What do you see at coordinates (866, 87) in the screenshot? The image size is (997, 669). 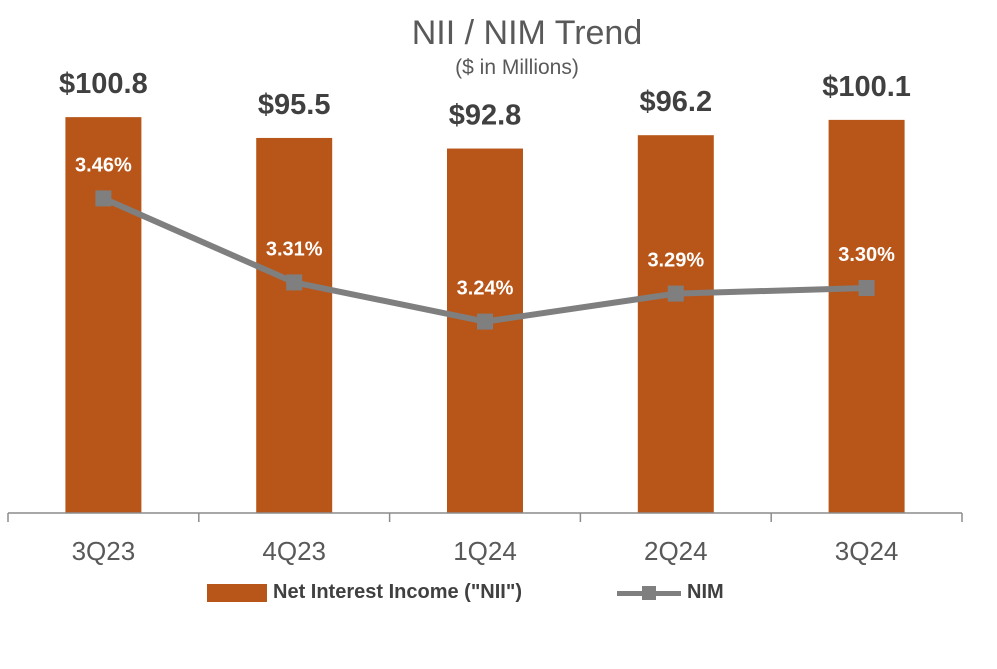 I see `bar-value-label-3Q24: $100.1` at bounding box center [866, 87].